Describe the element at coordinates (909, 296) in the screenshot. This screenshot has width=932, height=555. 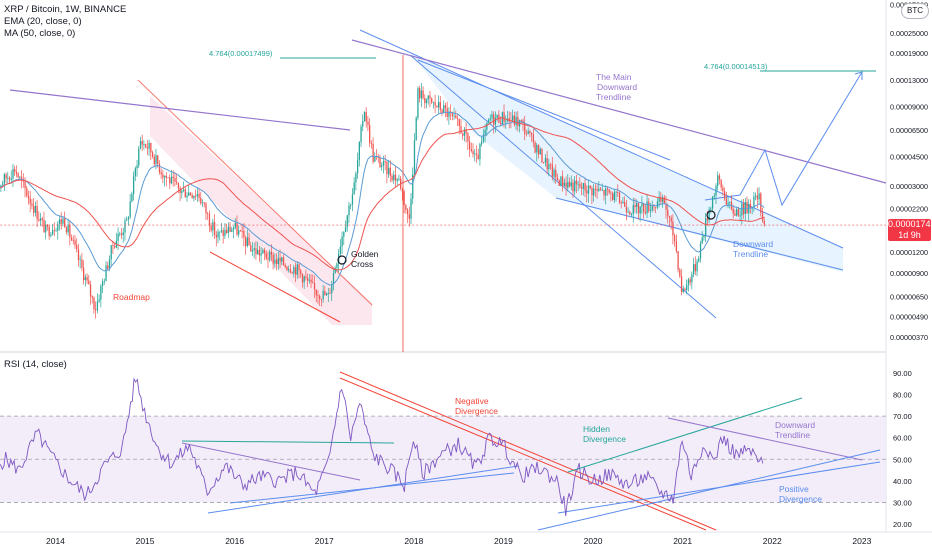
I see `price-tick-12: 0.00000650` at that location.